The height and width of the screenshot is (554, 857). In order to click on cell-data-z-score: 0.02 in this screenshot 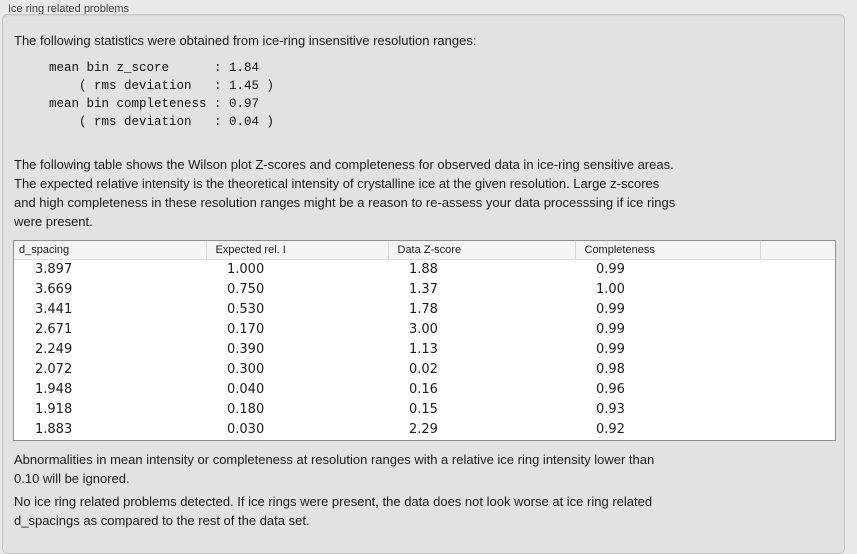, I will do `click(423, 369)`.